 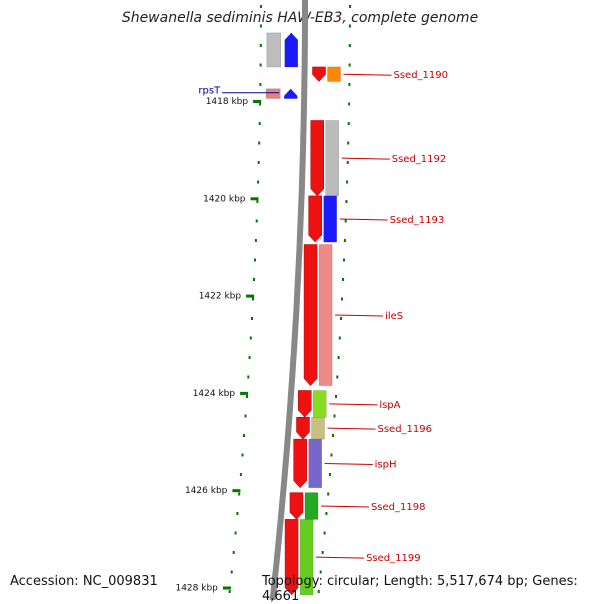 What do you see at coordinates (214, 394) in the screenshot?
I see `scale-label: 1424 kbp` at bounding box center [214, 394].